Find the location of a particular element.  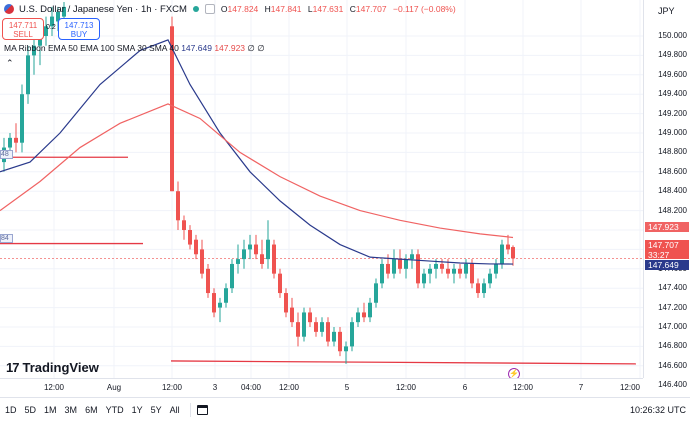

divider is located at coordinates (190, 410).